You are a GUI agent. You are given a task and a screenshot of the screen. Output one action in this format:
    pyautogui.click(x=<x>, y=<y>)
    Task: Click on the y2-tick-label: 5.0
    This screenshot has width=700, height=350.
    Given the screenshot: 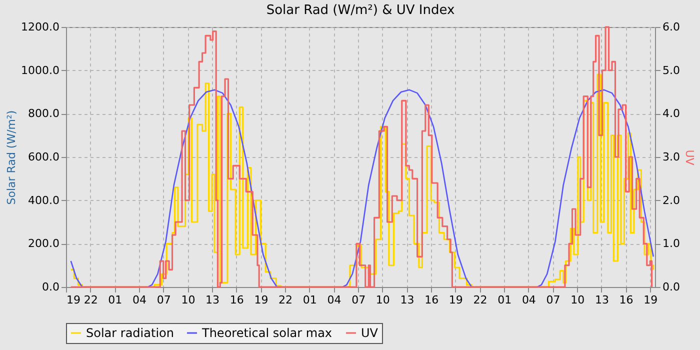 What is the action you would take?
    pyautogui.click(x=671, y=70)
    